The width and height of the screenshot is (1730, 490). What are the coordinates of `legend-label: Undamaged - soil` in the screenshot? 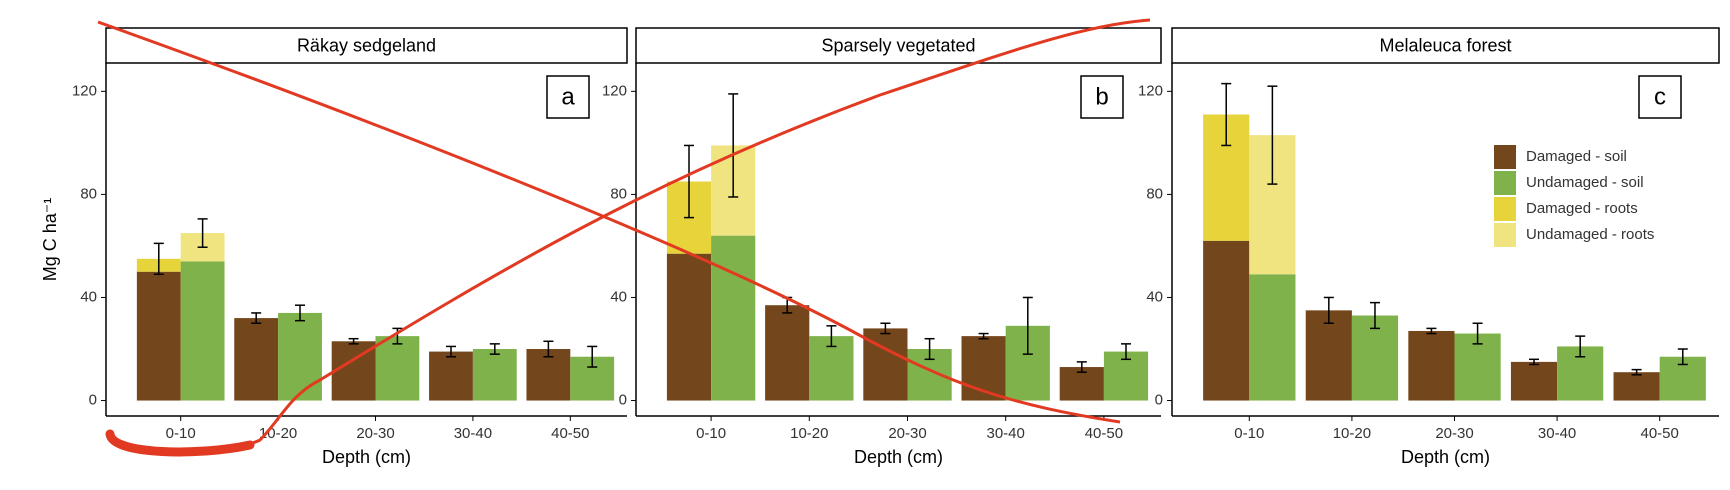 It's located at (1585, 182).